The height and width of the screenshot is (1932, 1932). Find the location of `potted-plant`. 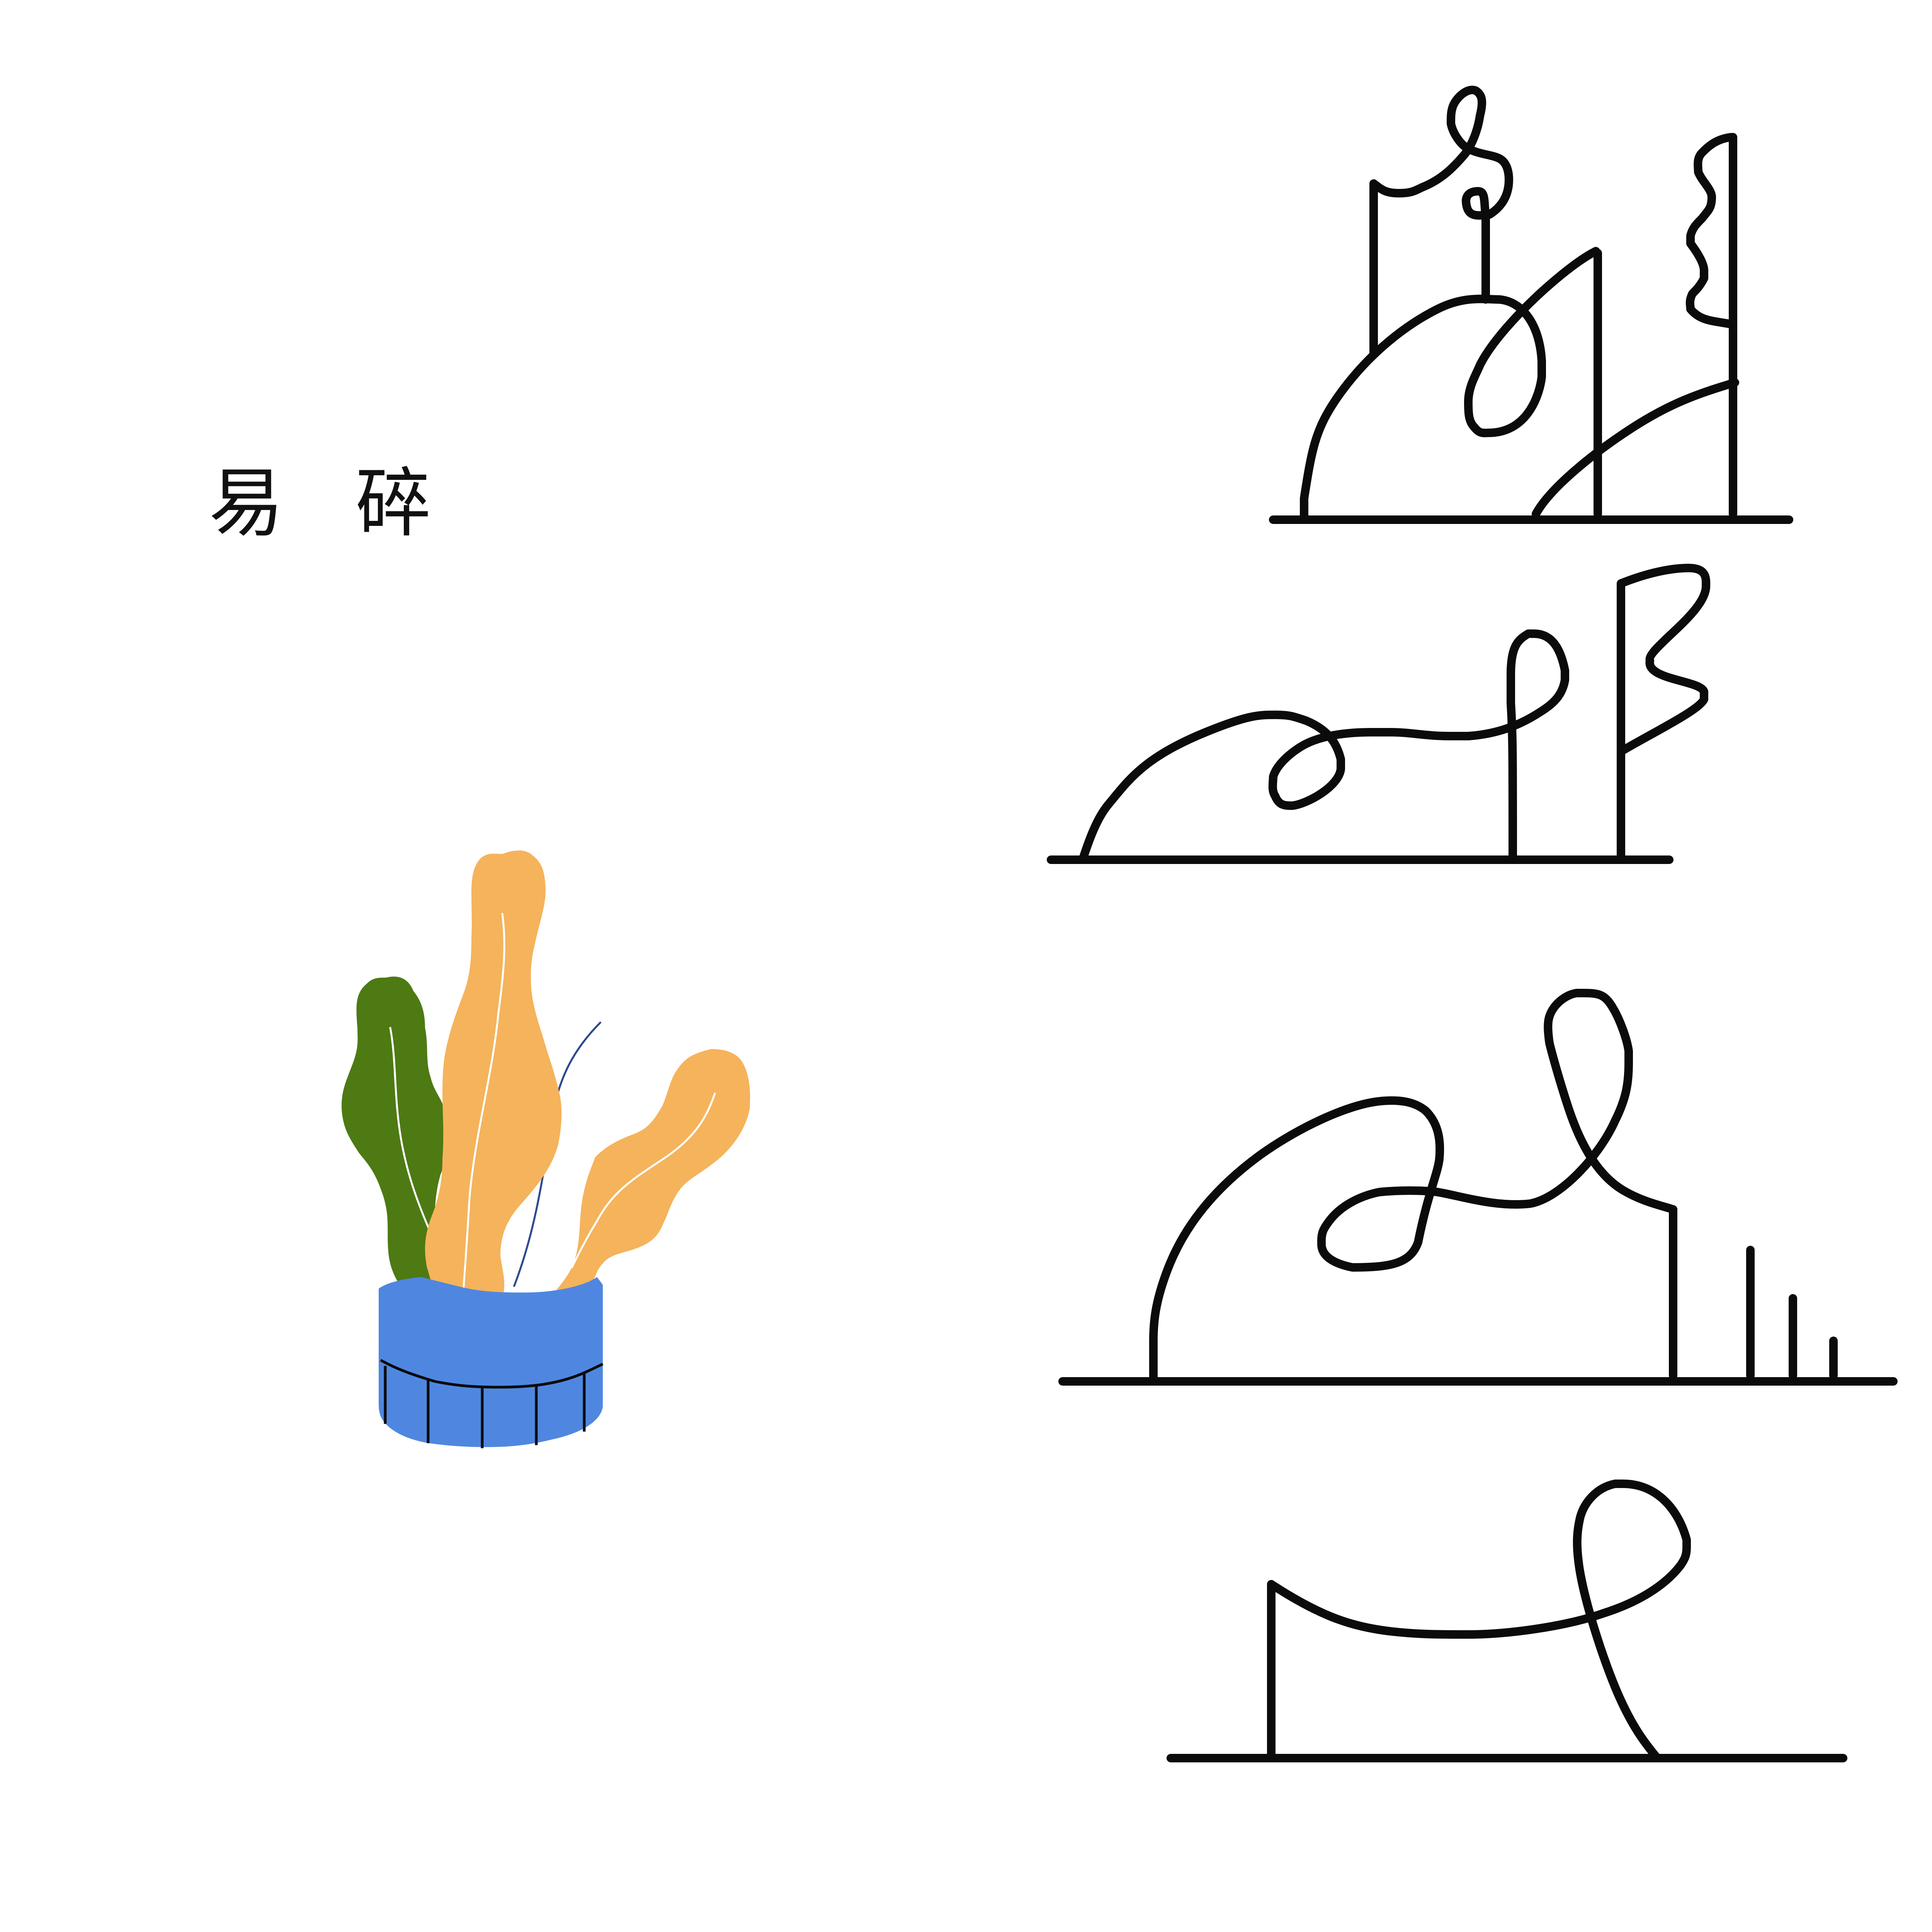

potted-plant is located at coordinates (546, 1149).